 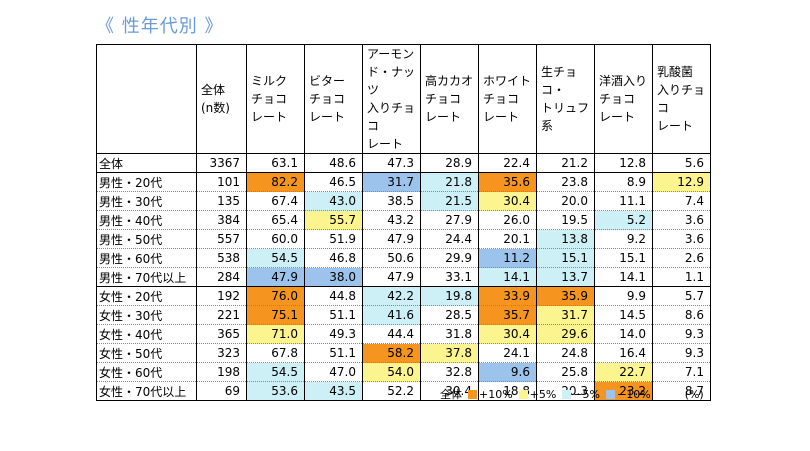 I want to click on n-count-cell: 365, so click(x=221, y=334).